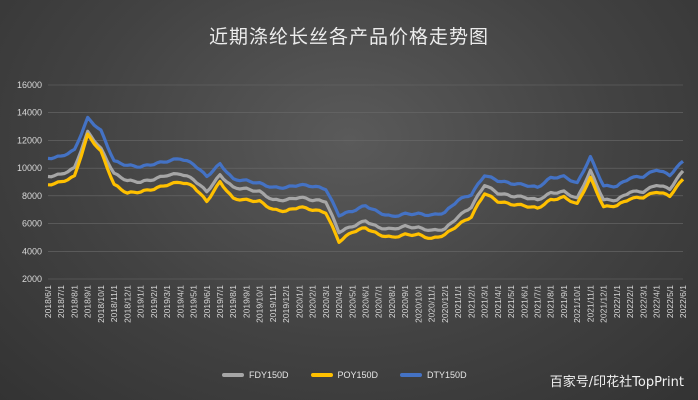  What do you see at coordinates (194, 301) in the screenshot?
I see `x-tick-label: 2019/5/1` at bounding box center [194, 301].